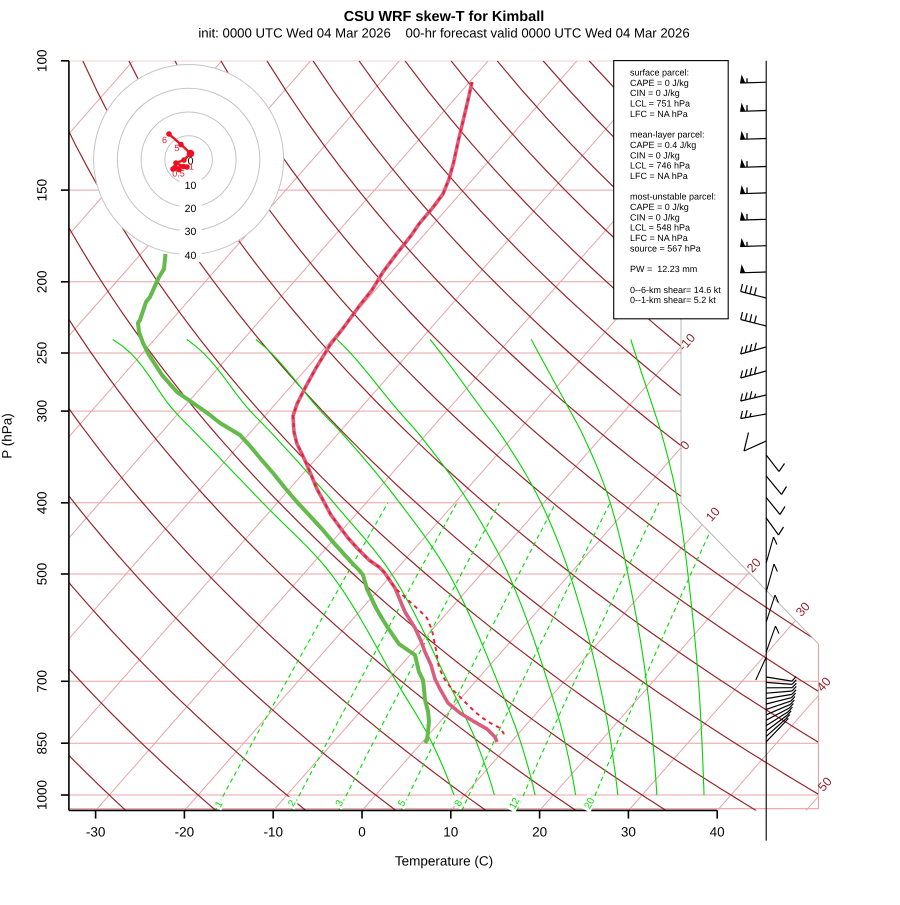 This screenshot has width=900, height=905. What do you see at coordinates (178, 174) in the screenshot?
I see `svg-text: 0.5` at bounding box center [178, 174].